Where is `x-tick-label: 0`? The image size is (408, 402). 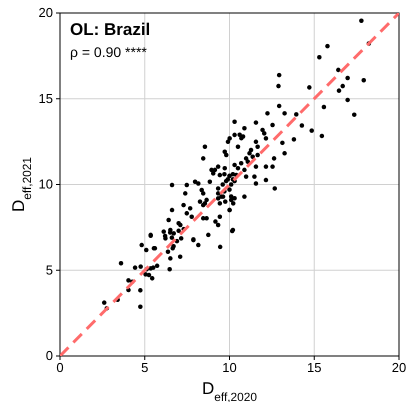
x-tick-label: 0 is located at coordinates (60, 368).